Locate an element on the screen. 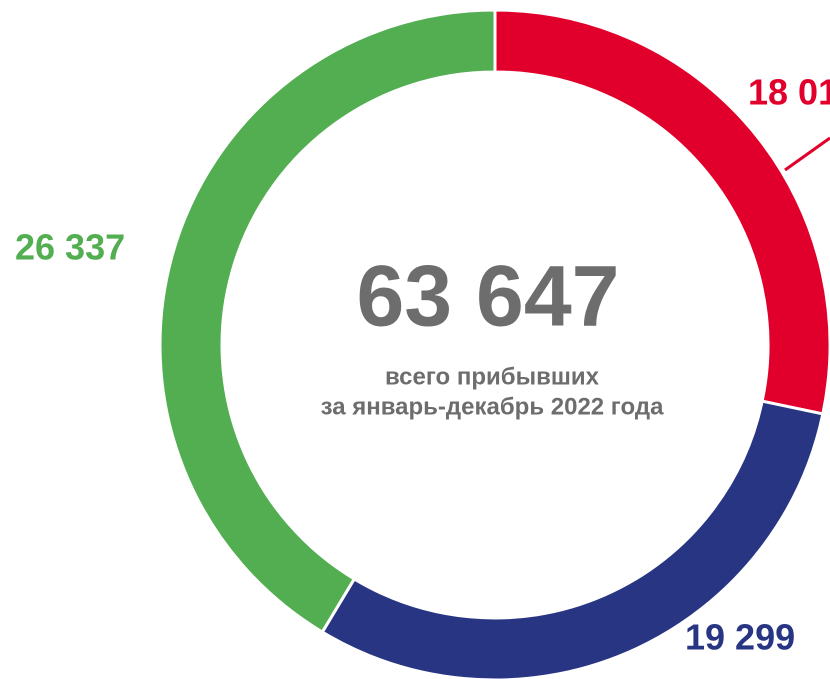 This screenshot has width=830, height=679. center-subtitle: всего прибывших is located at coordinates (492, 376).